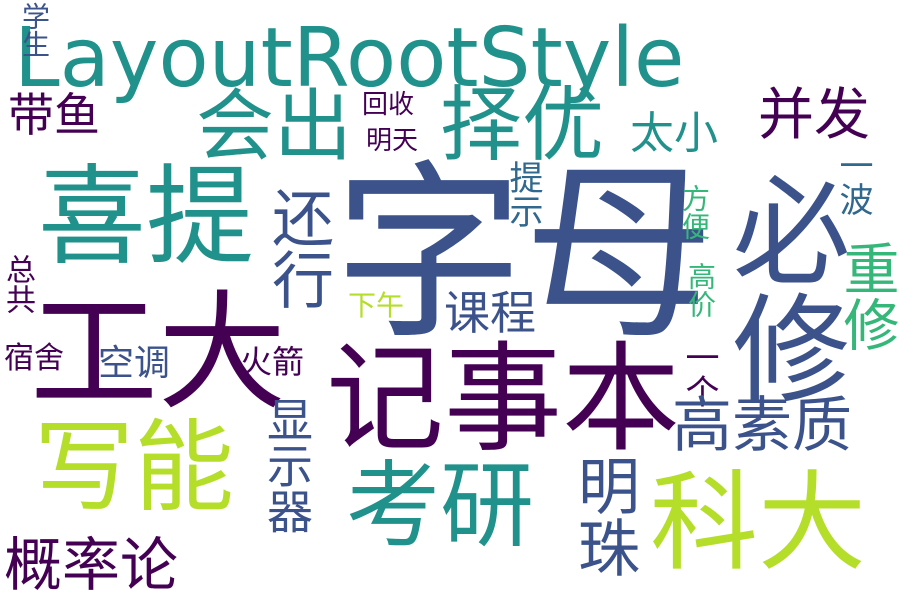 This screenshot has width=900, height=600. I want to click on word-huojian: 火箭, so click(272, 362).